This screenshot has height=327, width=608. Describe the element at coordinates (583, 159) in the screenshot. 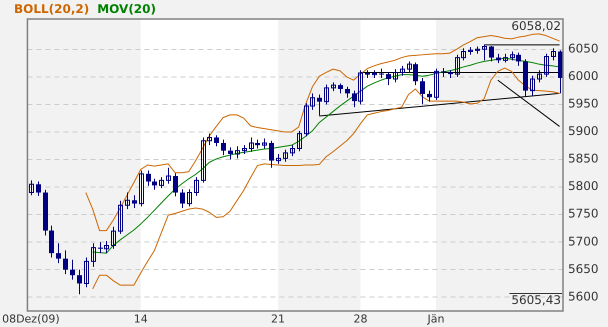

I see `y-tick-label: 5850` at that location.